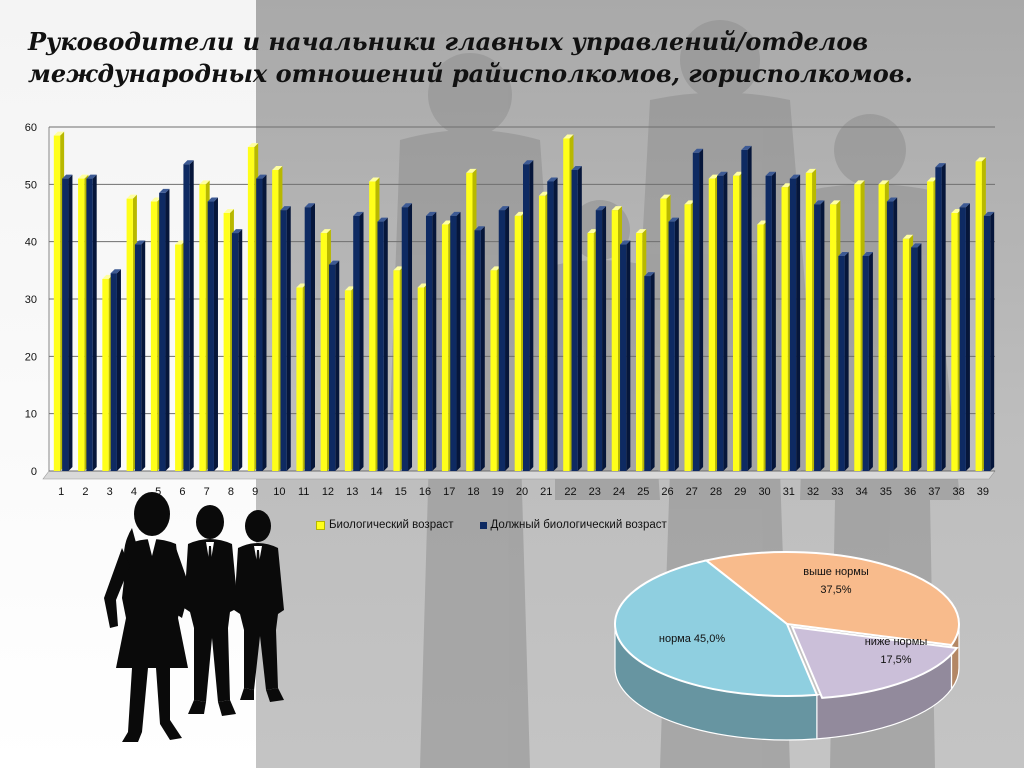 Image resolution: width=1024 pixels, height=768 pixels. I want to click on x-tick-label: 9, so click(255, 492).